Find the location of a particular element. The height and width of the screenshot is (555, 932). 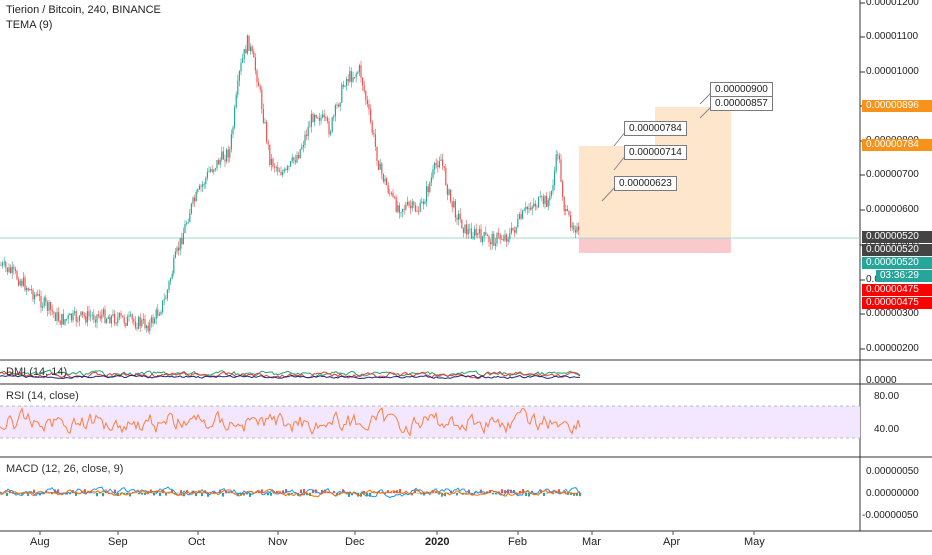

price-axis-label: 0.00000700 is located at coordinates (892, 174).